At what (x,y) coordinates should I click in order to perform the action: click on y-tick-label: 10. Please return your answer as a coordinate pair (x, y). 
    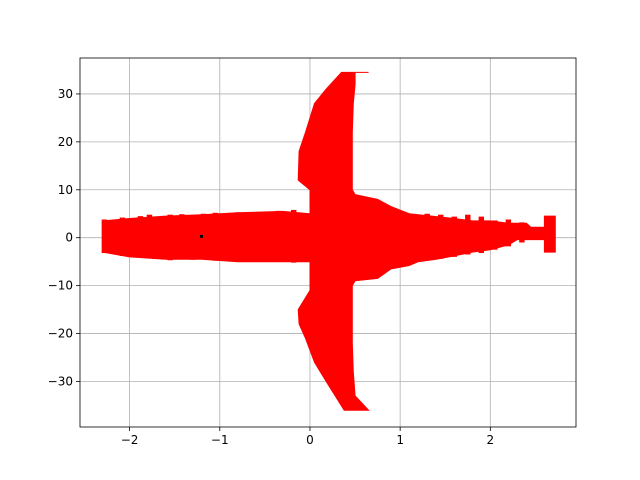
    Looking at the image, I should click on (65, 190).